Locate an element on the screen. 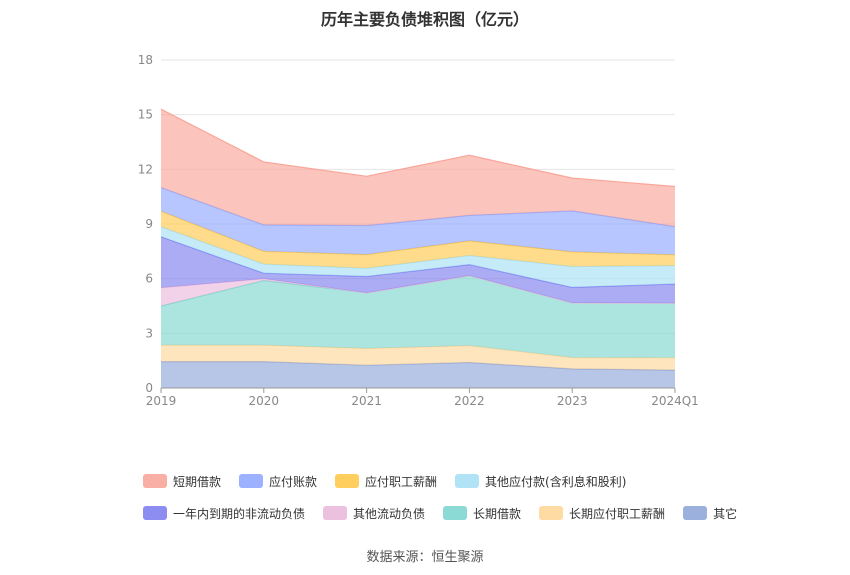 The width and height of the screenshot is (850, 575). x-tick-label: 2022 is located at coordinates (469, 401).